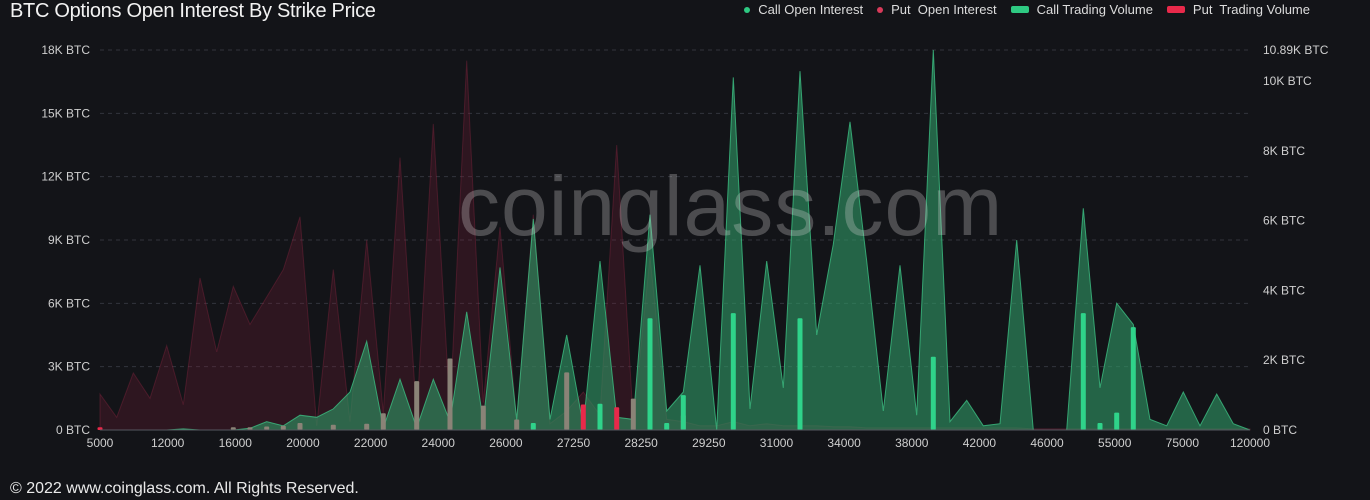 The image size is (1370, 500). I want to click on legend-label-call-volume: Call Trading Volume, so click(1094, 9).